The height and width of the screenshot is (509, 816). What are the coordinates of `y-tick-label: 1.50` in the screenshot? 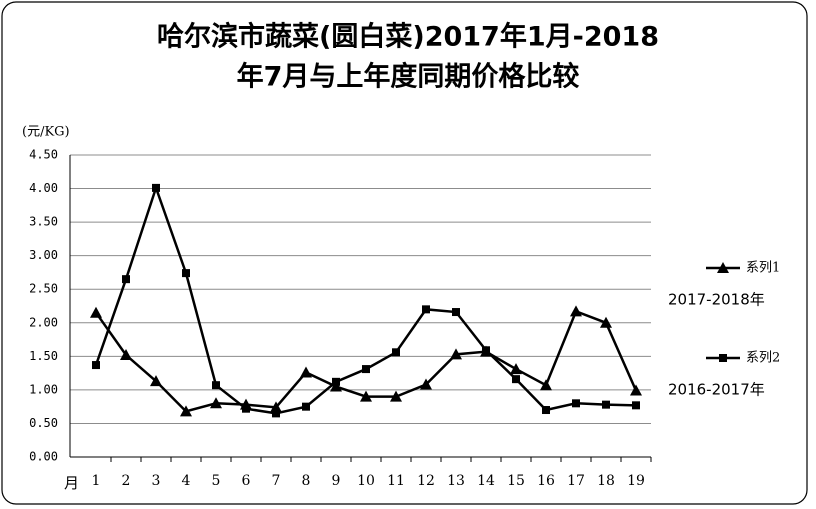 It's located at (43, 356).